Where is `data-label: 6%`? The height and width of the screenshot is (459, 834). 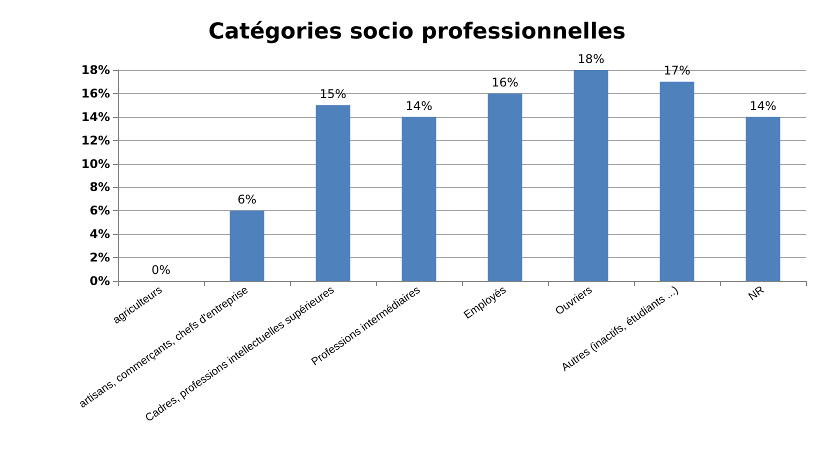
data-label: 6% is located at coordinates (247, 199).